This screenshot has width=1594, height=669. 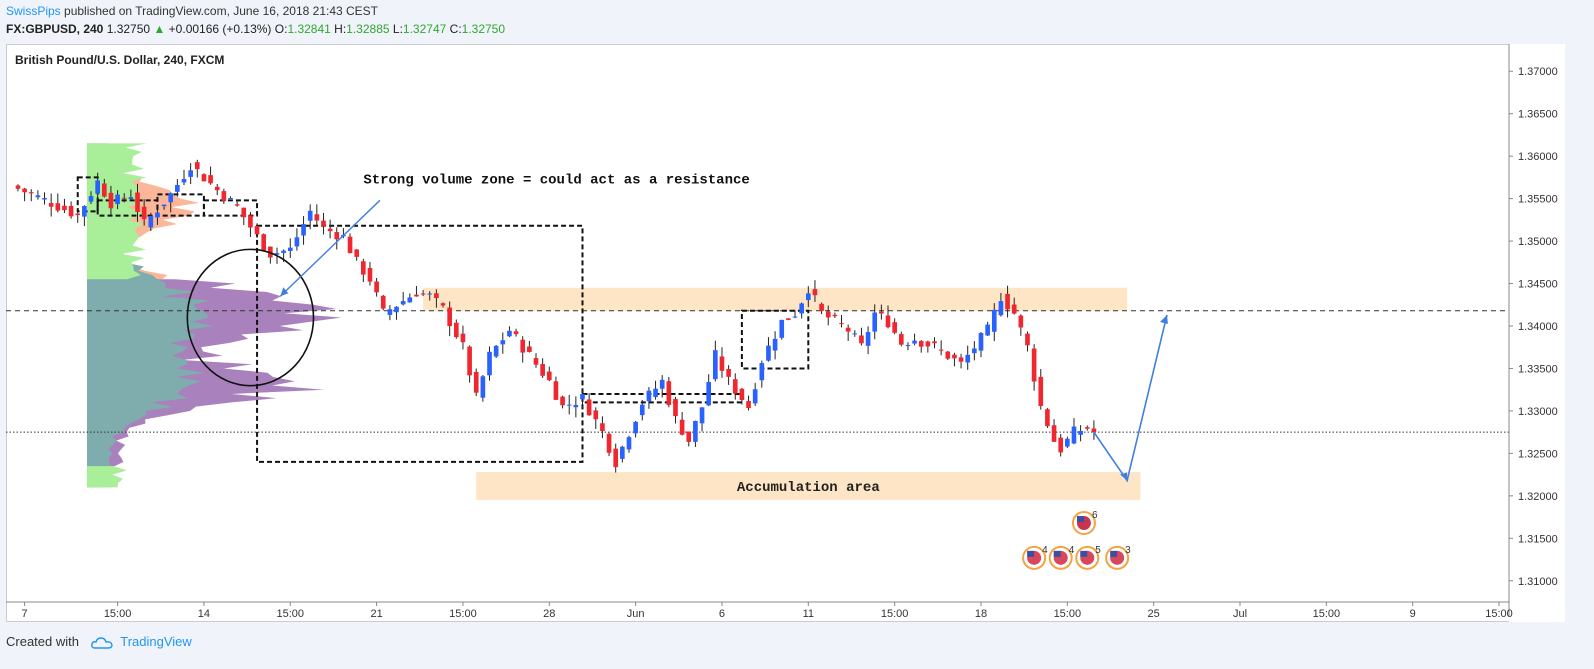 I want to click on projection-arrow-head, so click(x=1124, y=476).